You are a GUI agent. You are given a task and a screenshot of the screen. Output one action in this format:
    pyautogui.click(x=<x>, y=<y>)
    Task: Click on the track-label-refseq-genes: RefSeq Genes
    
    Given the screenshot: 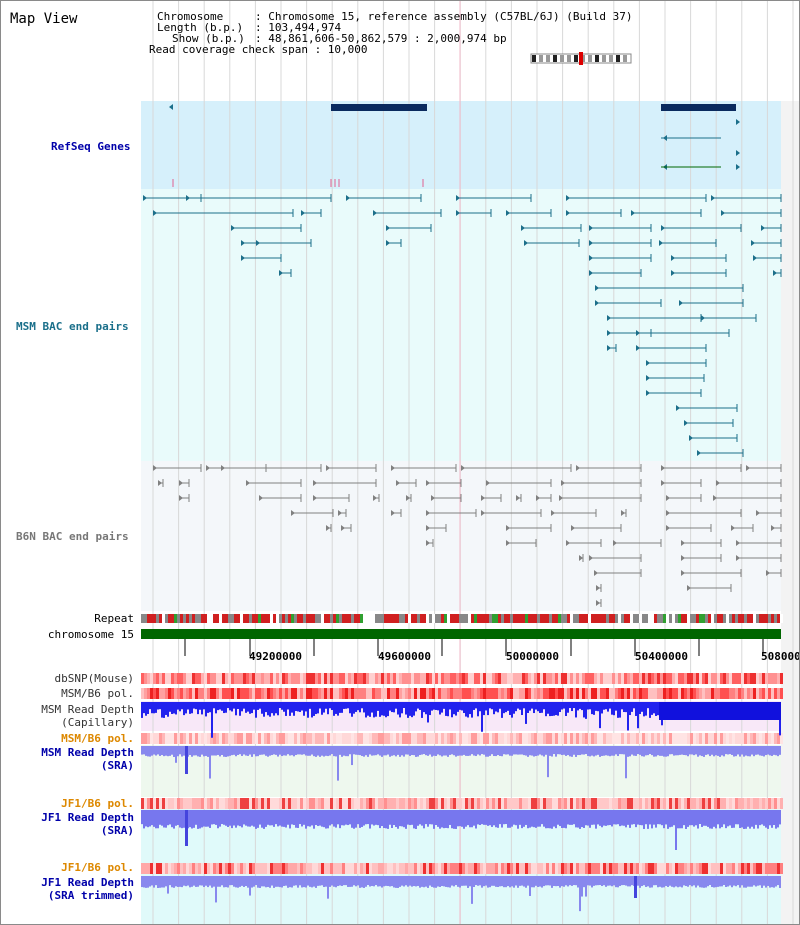 What is the action you would take?
    pyautogui.click(x=91, y=146)
    